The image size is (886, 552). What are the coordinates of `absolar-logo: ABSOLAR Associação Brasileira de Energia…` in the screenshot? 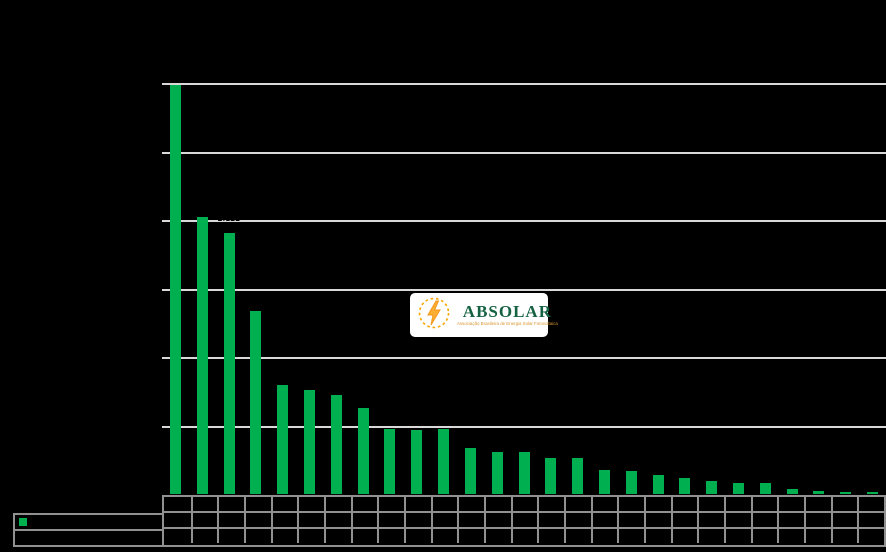 It's located at (484, 315).